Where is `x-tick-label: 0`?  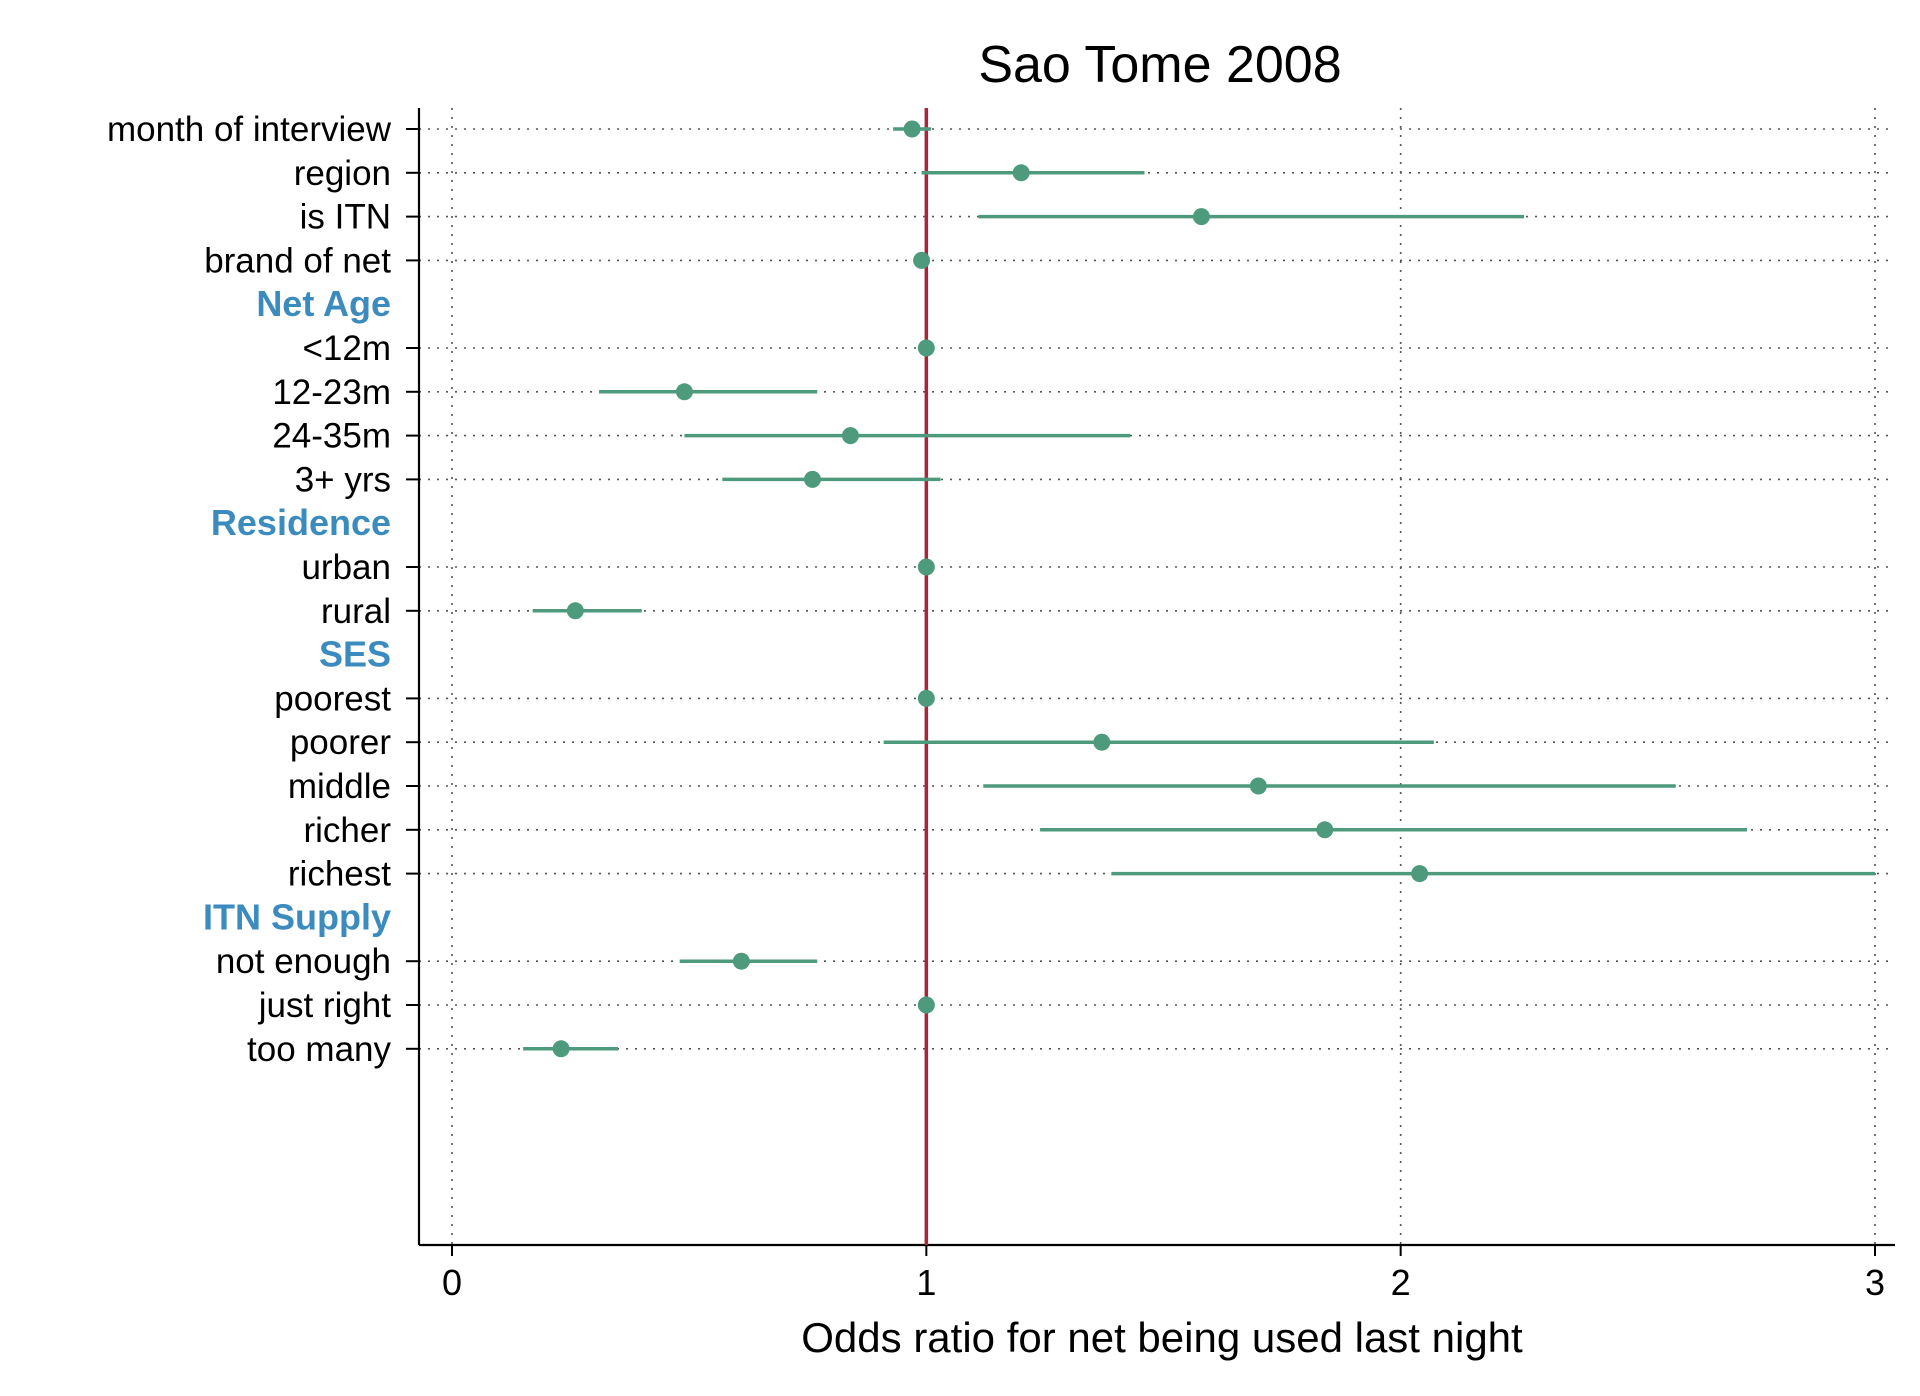 x-tick-label: 0 is located at coordinates (452, 1282).